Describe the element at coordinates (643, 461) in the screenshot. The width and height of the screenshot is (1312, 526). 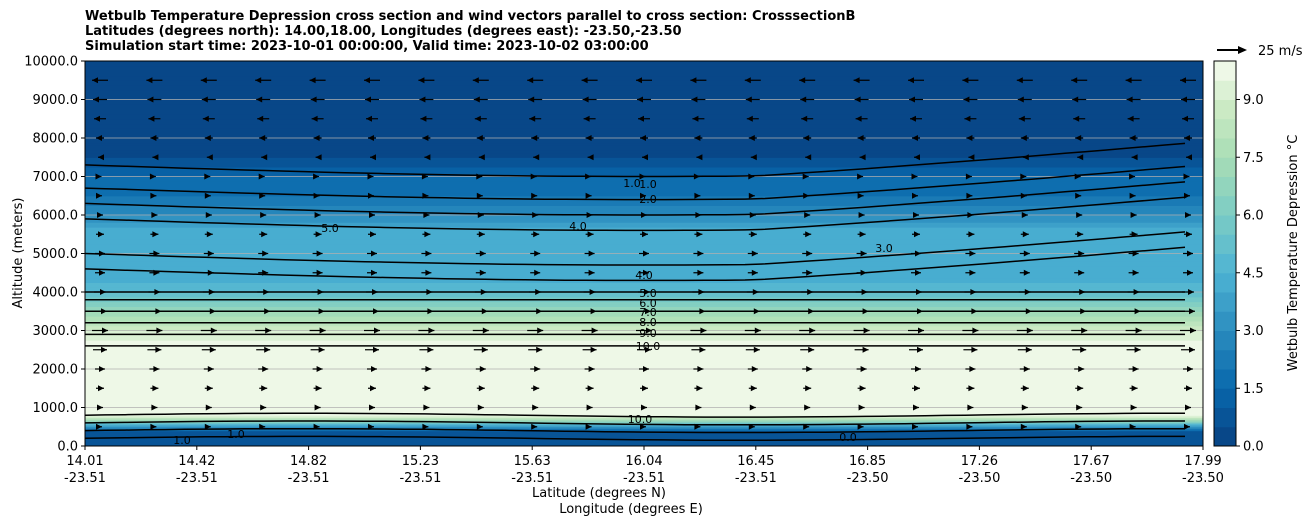
I see `x-tick-label-lat: 16.04` at that location.